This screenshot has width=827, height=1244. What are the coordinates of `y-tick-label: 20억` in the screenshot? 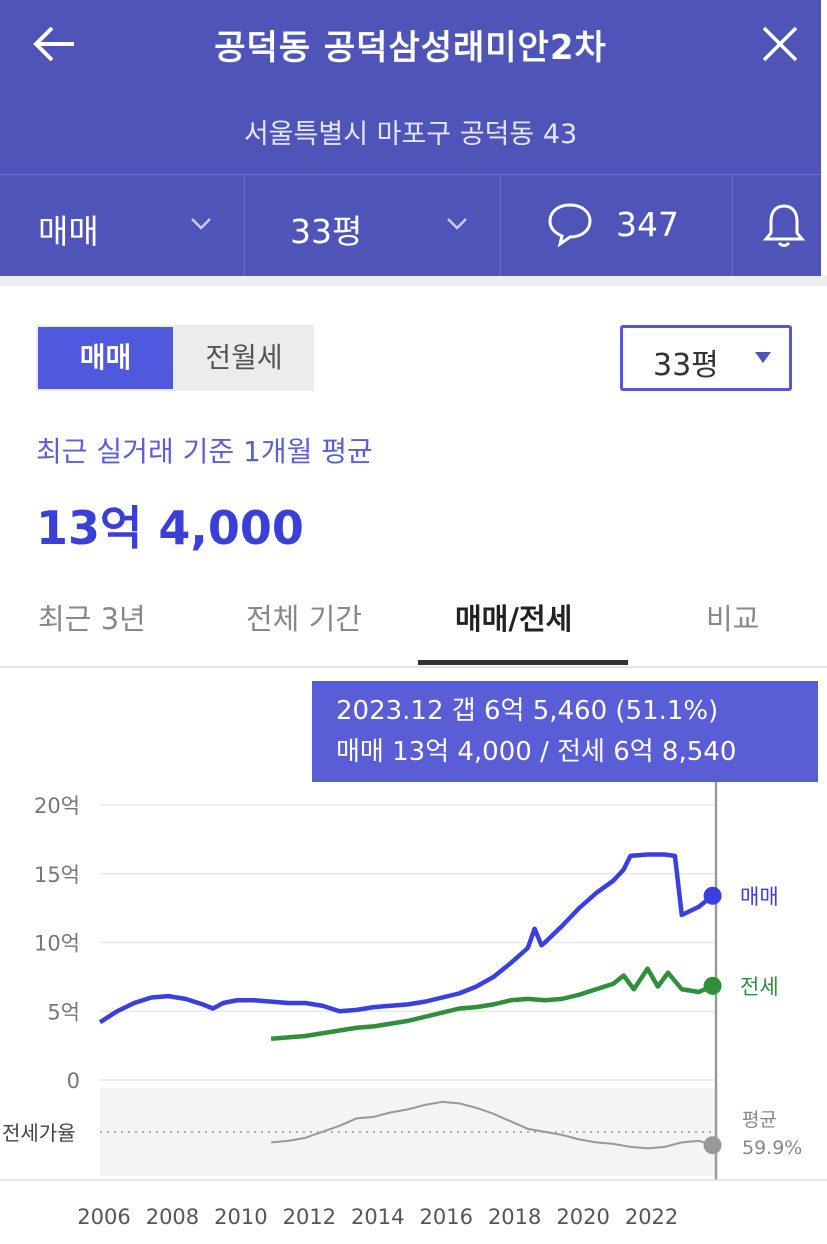 It's located at (57, 806).